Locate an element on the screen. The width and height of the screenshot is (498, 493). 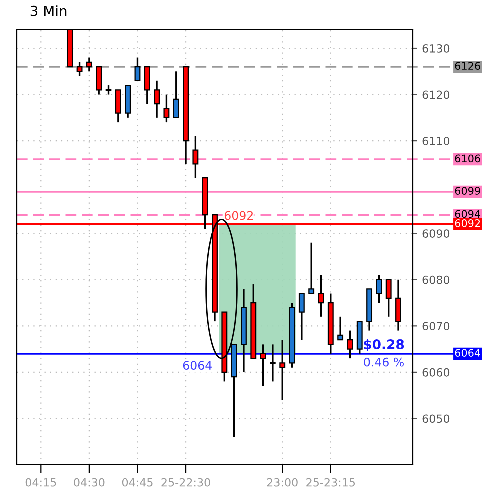
y-tick-label: 6050 is located at coordinates (436, 419).